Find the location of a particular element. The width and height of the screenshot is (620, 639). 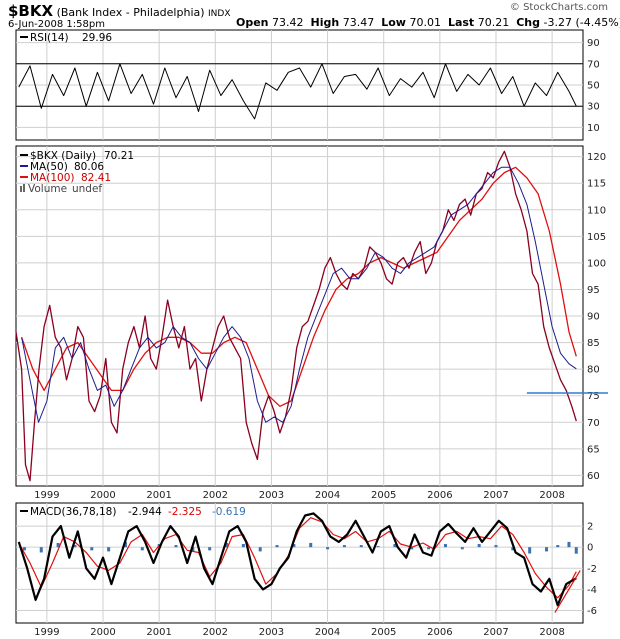

macd-x-label-2000: 2000 is located at coordinates (102, 632).